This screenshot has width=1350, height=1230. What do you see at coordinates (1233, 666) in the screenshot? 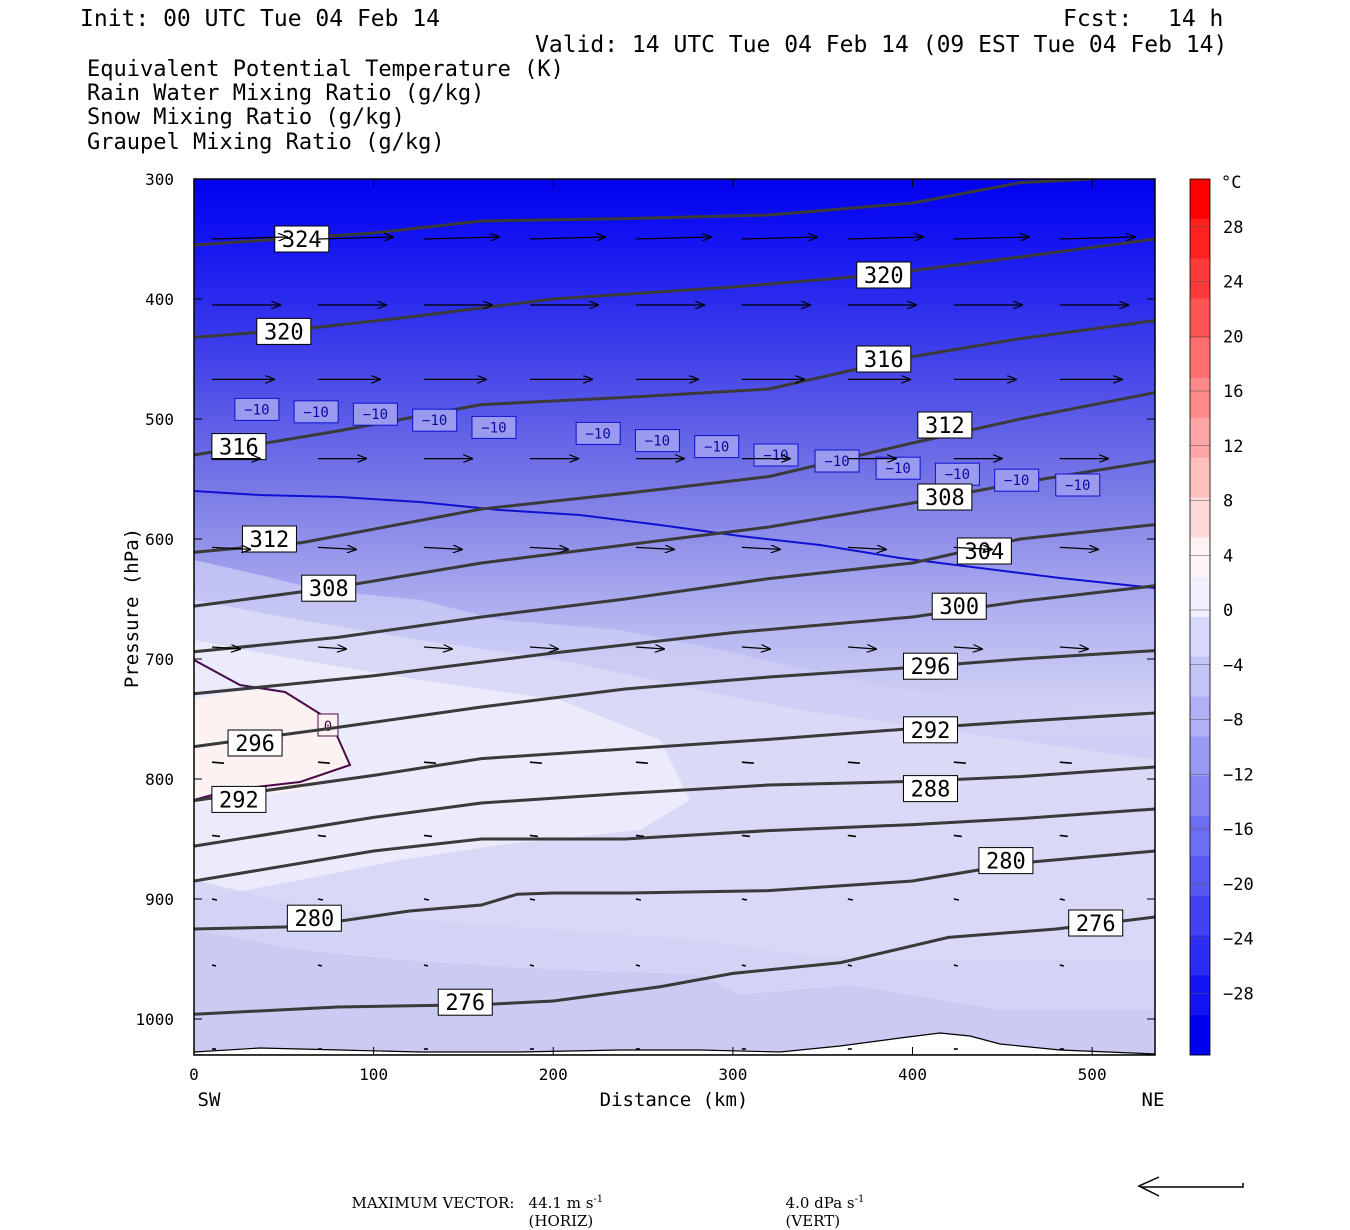
I see `colorbar-label: −4` at bounding box center [1233, 666].